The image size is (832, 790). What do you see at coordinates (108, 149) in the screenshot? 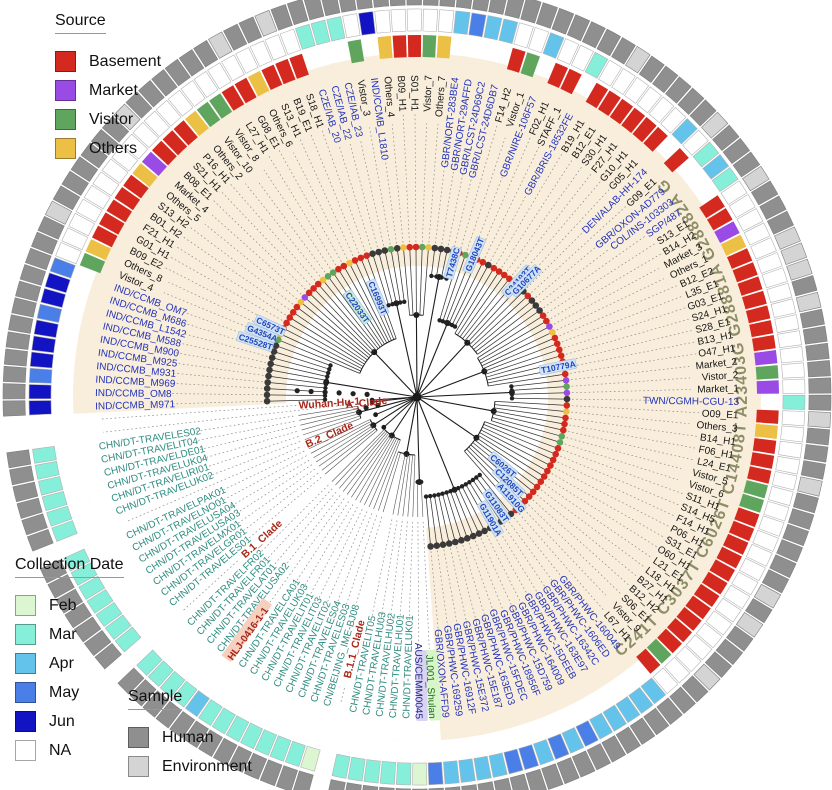
I see `legend-item-others: Others` at bounding box center [108, 149].